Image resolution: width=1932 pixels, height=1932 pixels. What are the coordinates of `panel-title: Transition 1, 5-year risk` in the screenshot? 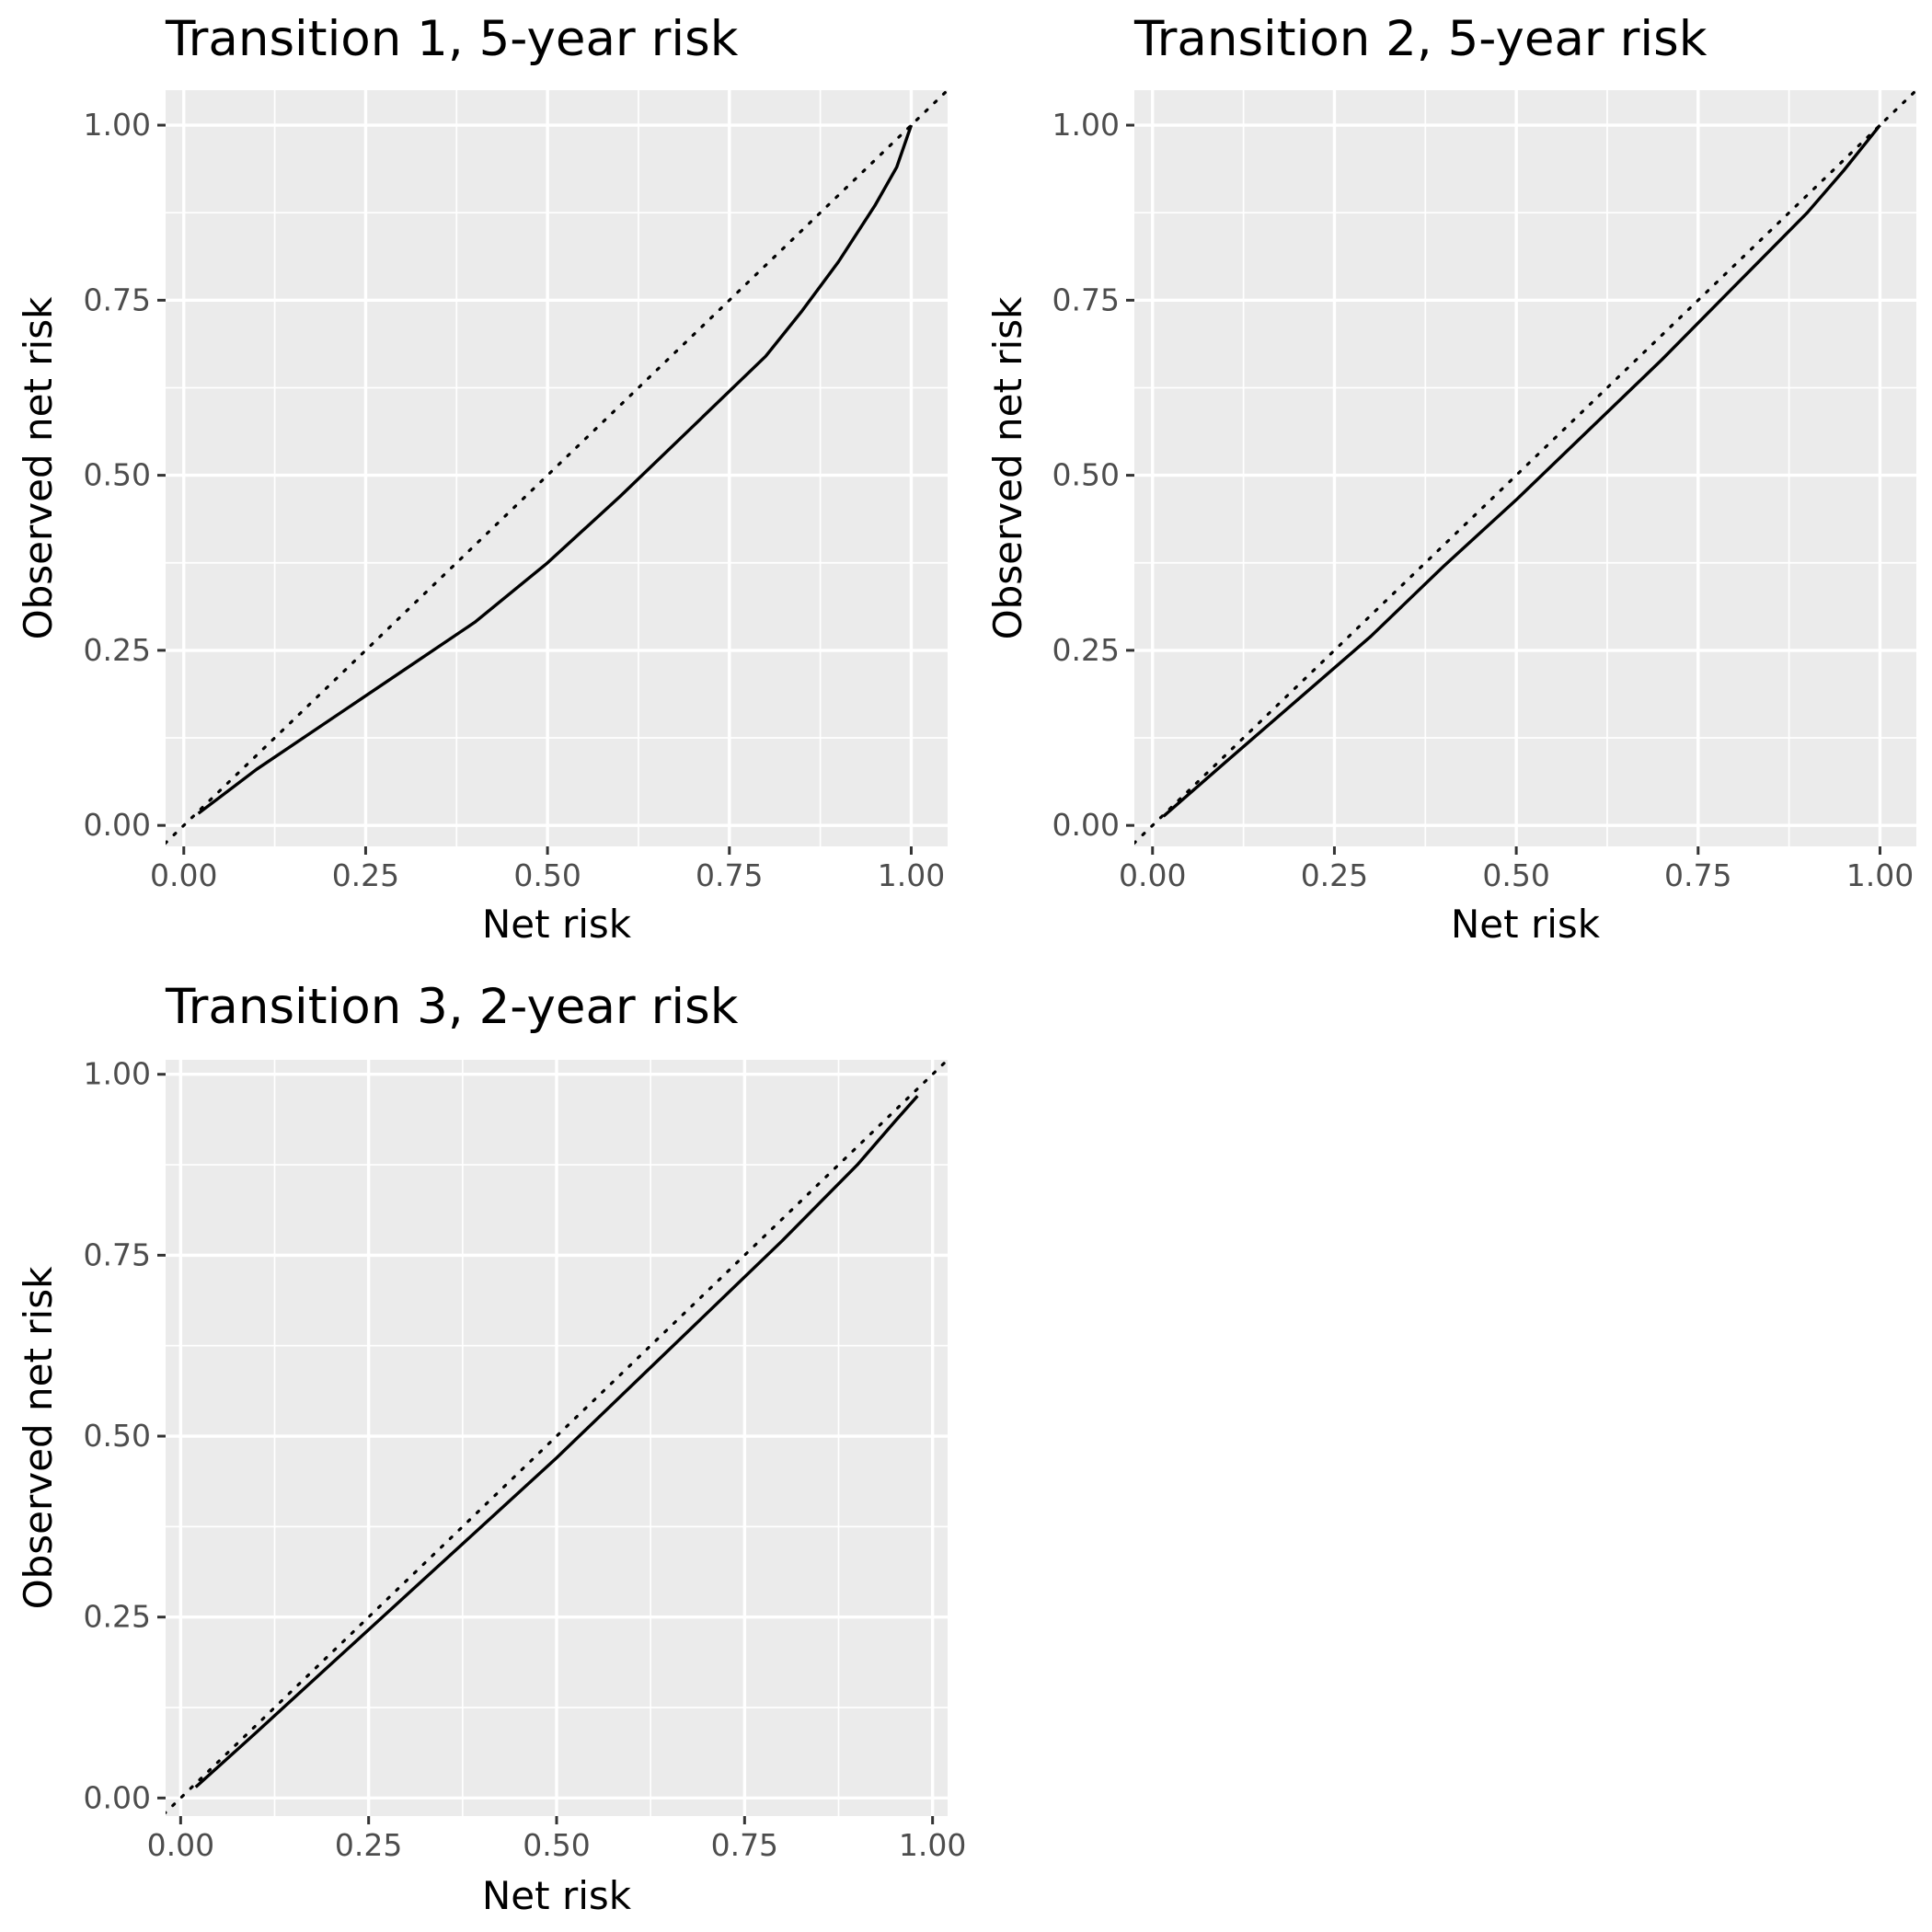 It's located at (452, 39).